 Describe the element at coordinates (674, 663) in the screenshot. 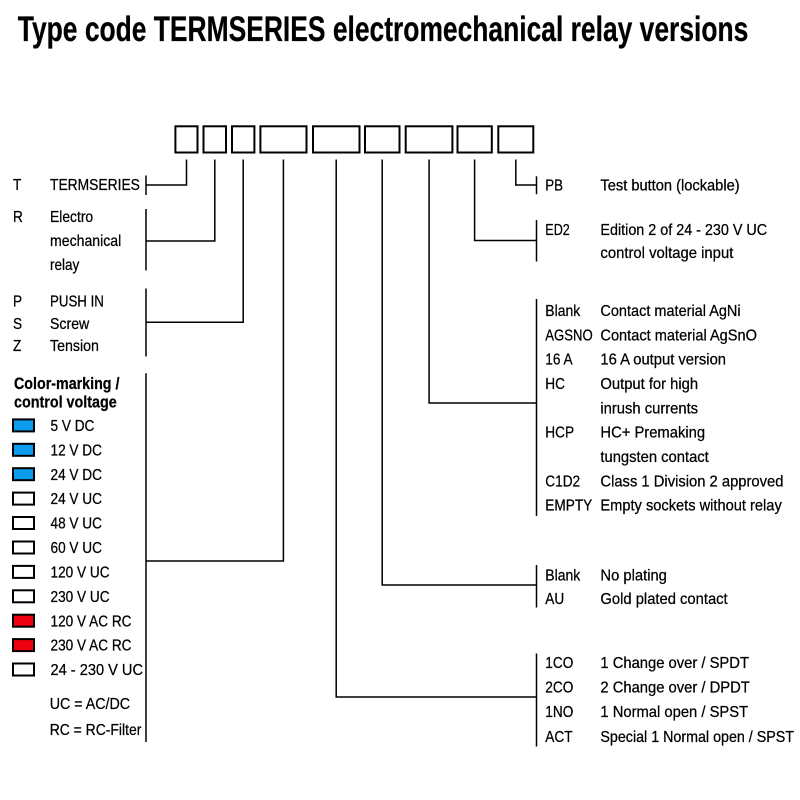

I see `svg-text: 1 Change over / SPDT` at that location.